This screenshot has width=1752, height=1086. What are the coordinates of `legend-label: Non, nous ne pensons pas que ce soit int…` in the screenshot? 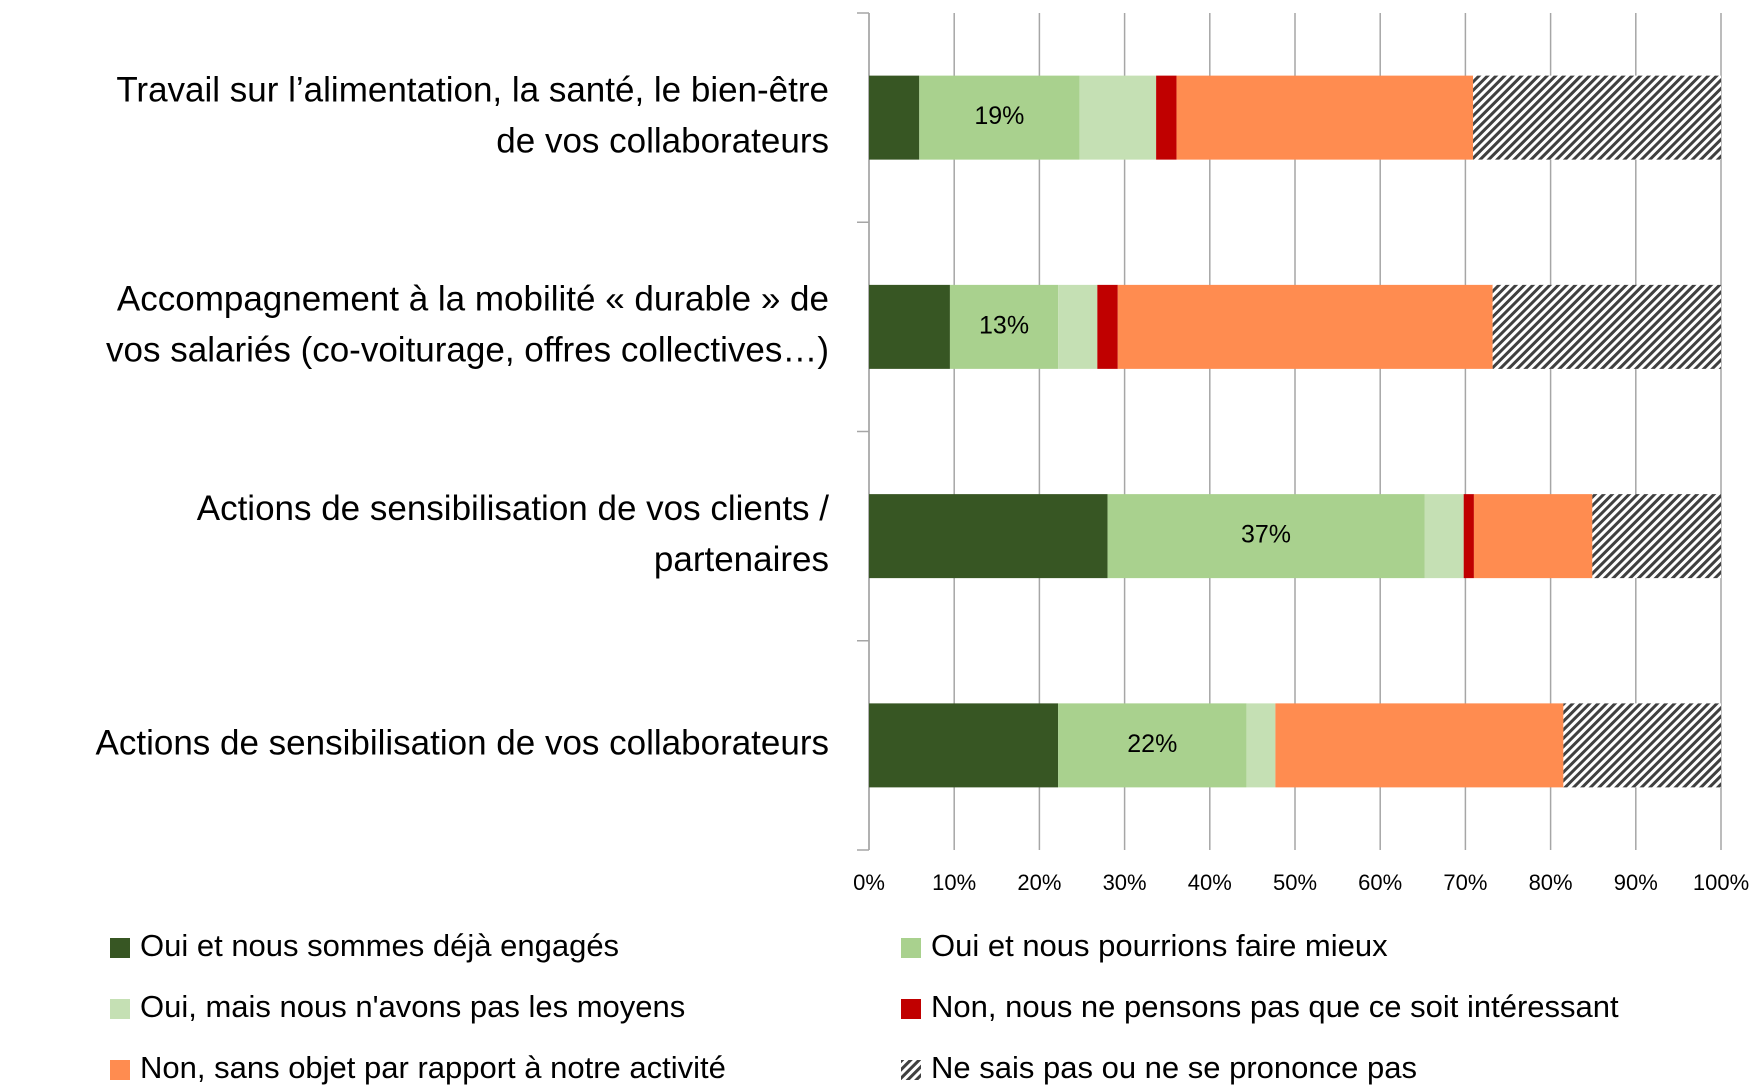 It's located at (1275, 1006).